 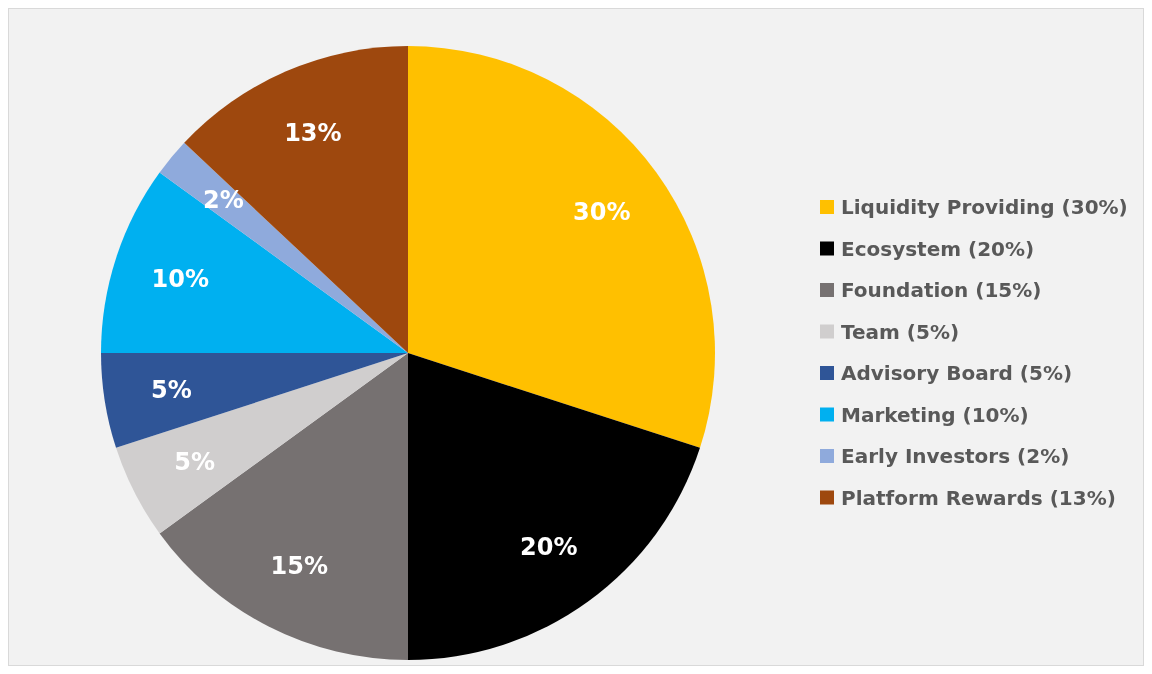 I want to click on data-label: 10%, so click(x=180, y=279).